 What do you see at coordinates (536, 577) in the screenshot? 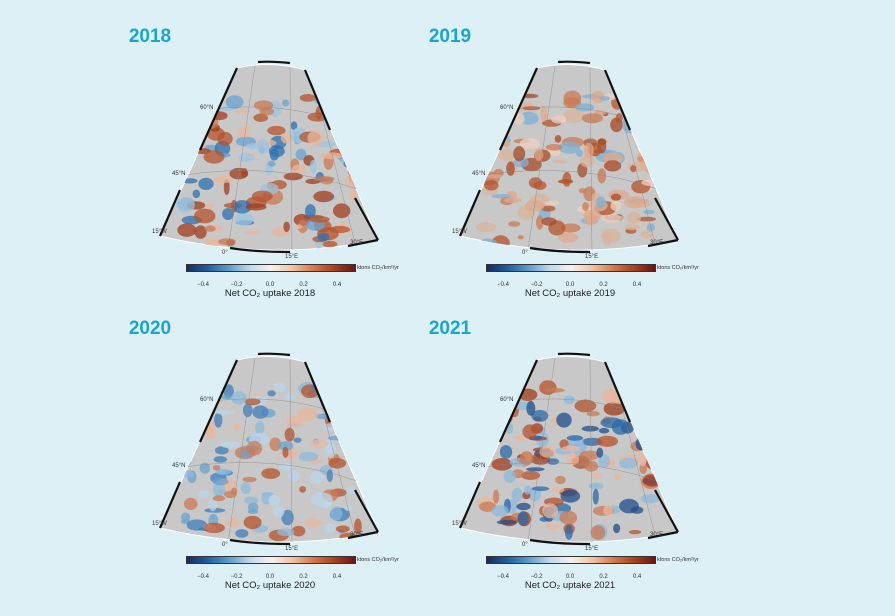
I see `colorbar-tick: −0.2` at bounding box center [536, 577].